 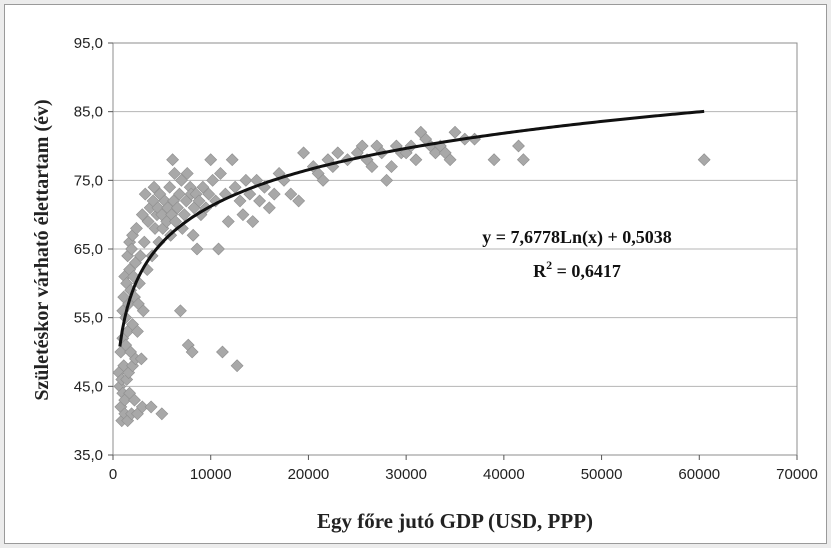 What do you see at coordinates (88, 249) in the screenshot?
I see `y-tick-label: 65,0` at bounding box center [88, 249].